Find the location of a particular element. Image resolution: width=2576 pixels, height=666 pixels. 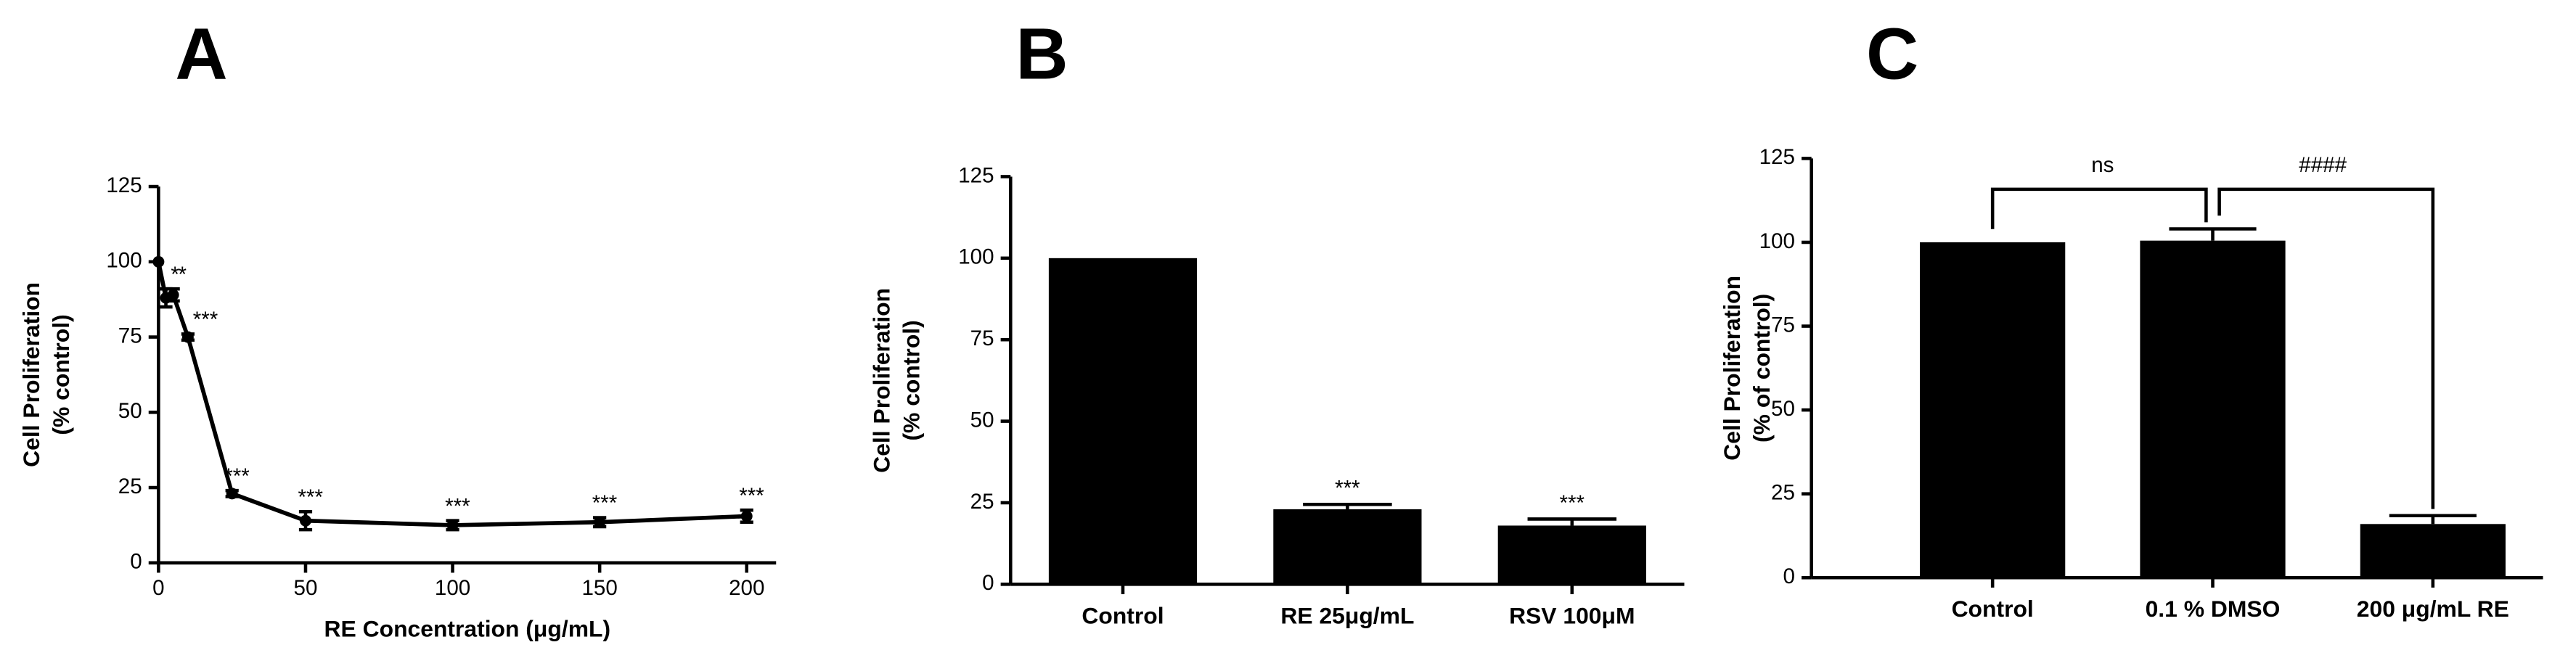

x-axis-label: RE Concentration (μg/mL) is located at coordinates (468, 628).